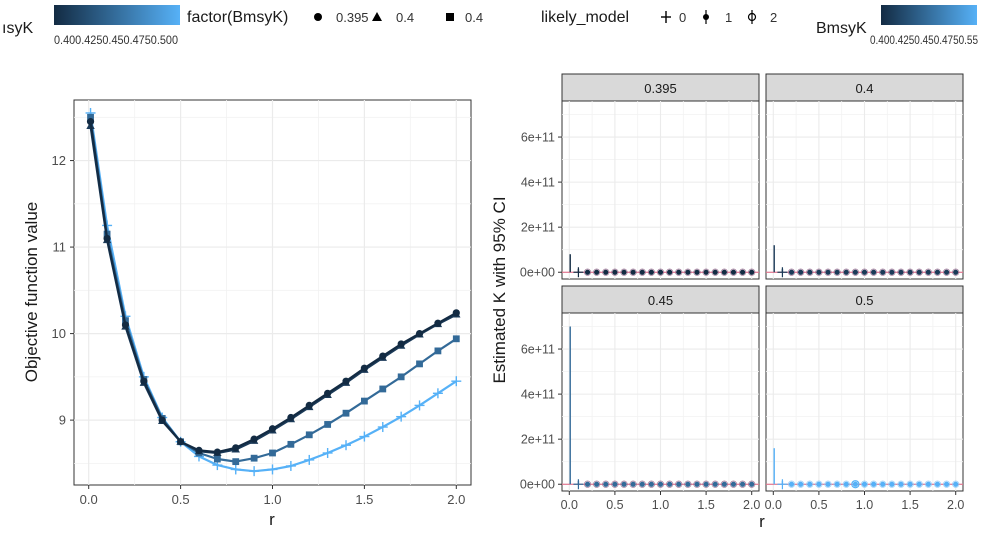 The width and height of the screenshot is (981, 534). Describe the element at coordinates (405, 17) in the screenshot. I see `shape-legend-label-2: 0.4` at that location.